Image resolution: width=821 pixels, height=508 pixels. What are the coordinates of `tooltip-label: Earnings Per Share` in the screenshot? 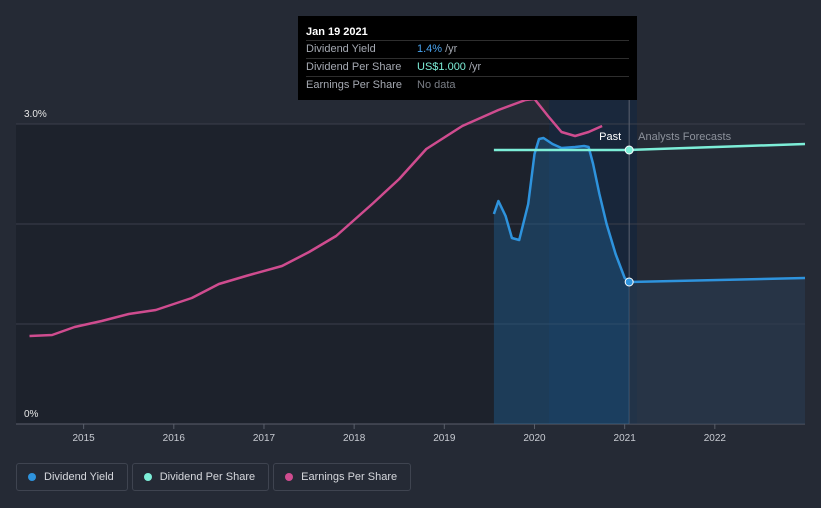 It's located at (354, 85).